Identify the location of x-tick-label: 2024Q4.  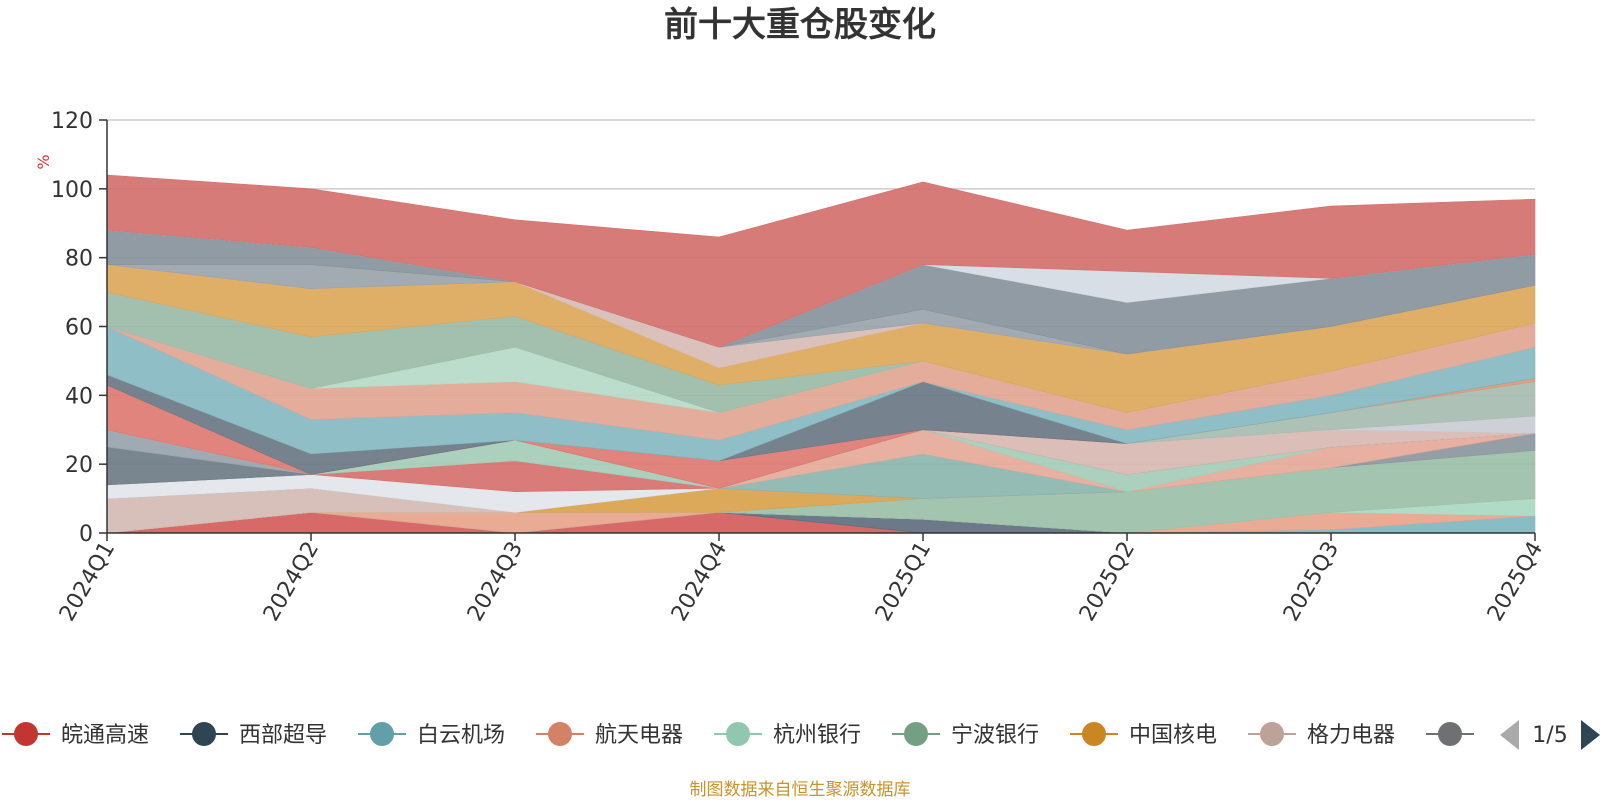
(699, 582).